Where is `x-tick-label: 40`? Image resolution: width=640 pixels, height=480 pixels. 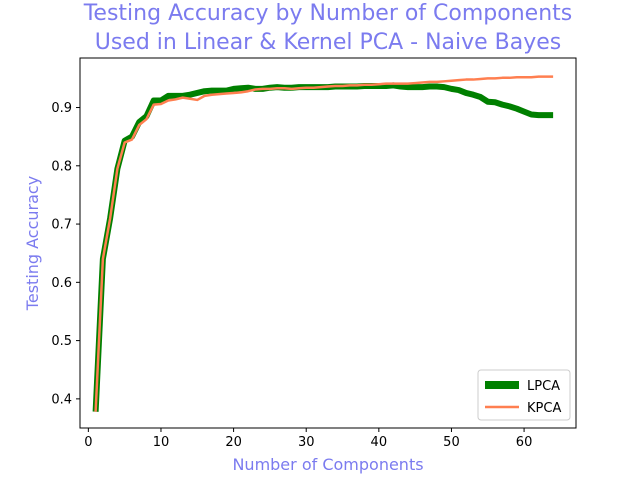
x-tick-label: 40 is located at coordinates (379, 442).